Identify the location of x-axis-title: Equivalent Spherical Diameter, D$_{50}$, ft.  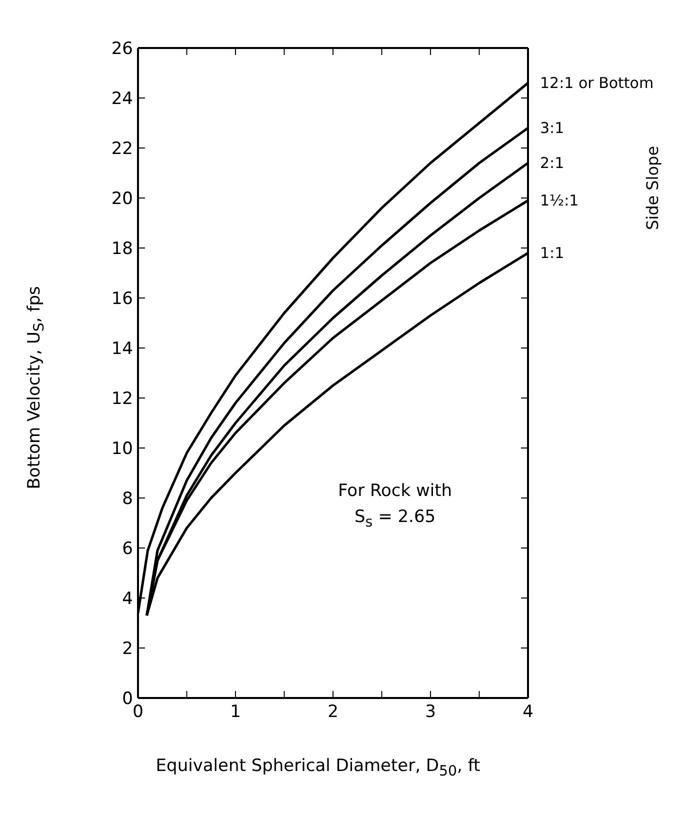
(318, 768).